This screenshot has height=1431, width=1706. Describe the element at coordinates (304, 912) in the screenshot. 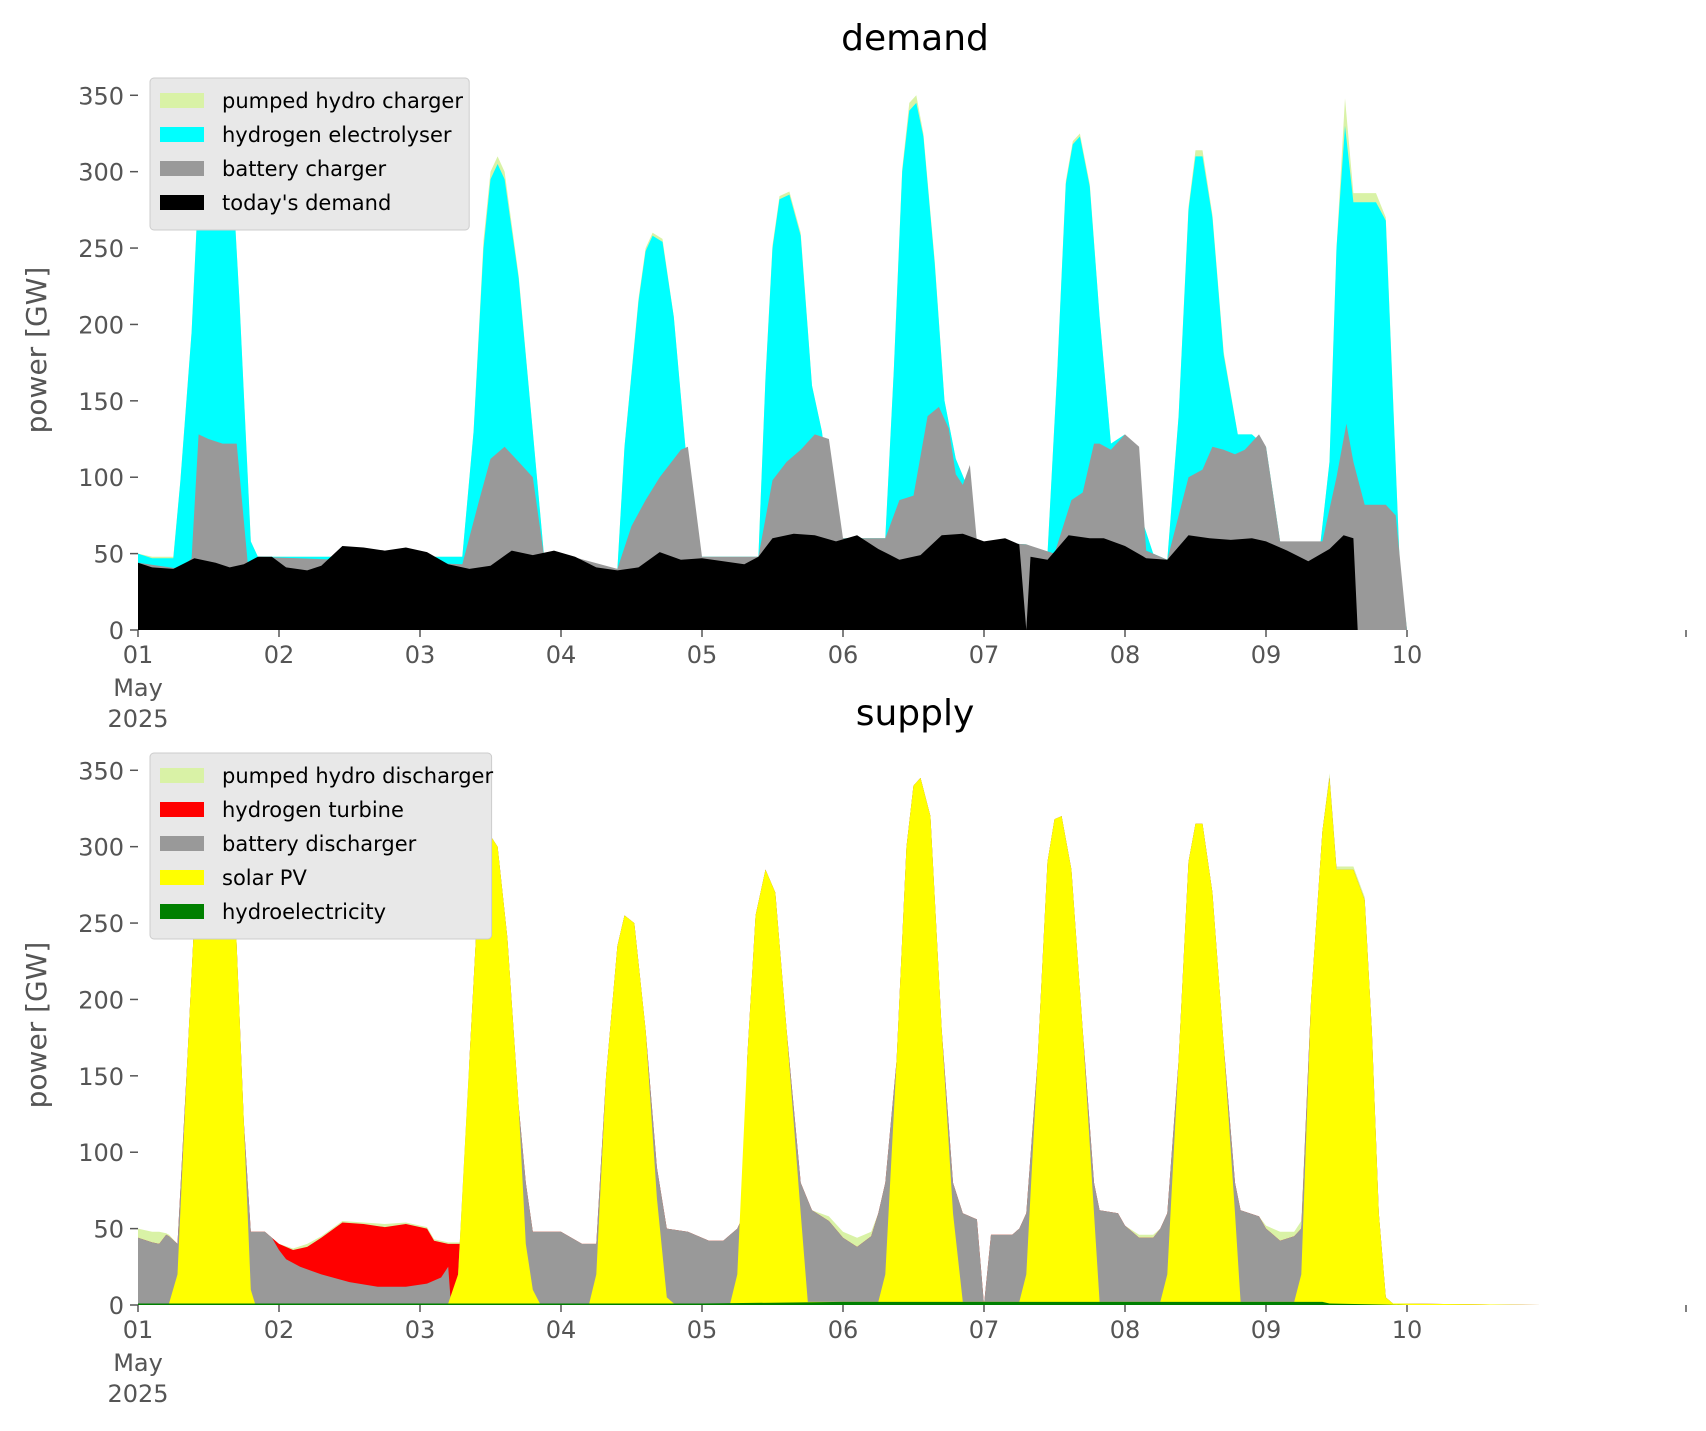

I see `legend-label: hydroelectricity` at that location.